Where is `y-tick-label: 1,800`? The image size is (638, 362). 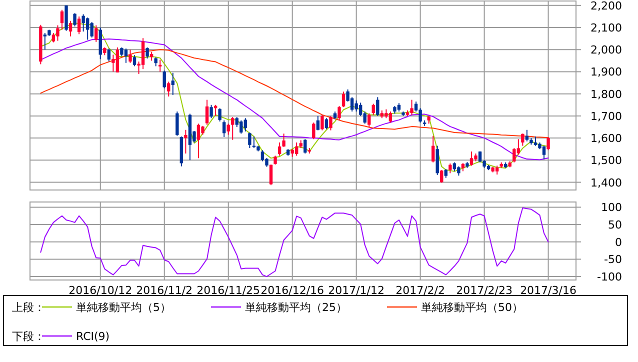 y-tick-label: 1,800 is located at coordinates (606, 94).